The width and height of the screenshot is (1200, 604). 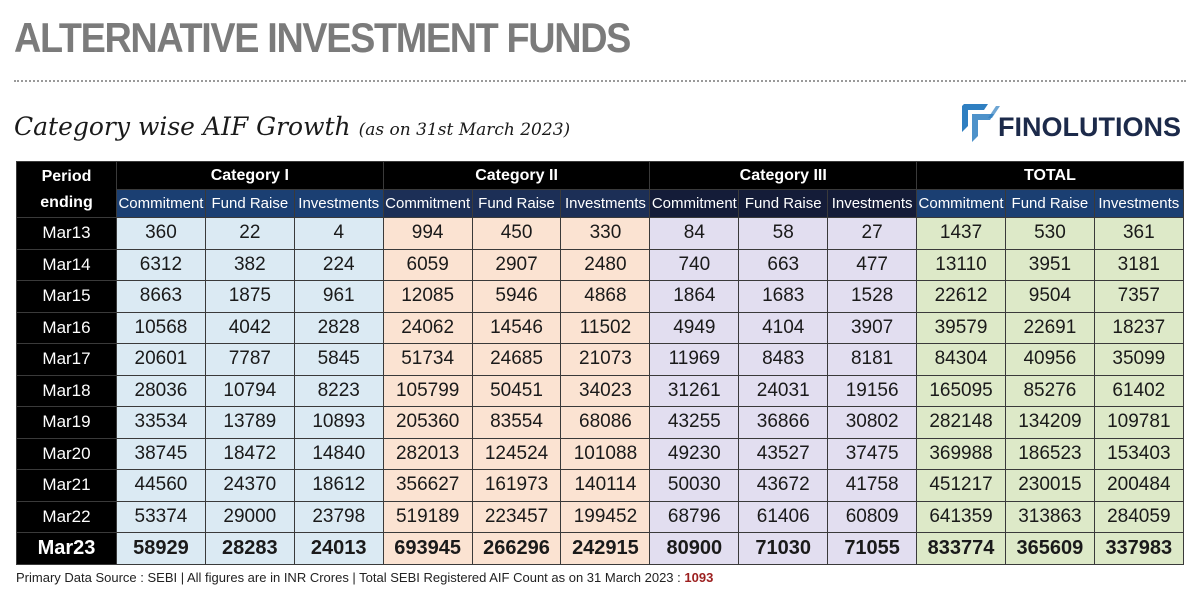 What do you see at coordinates (66, 485) in the screenshot?
I see `period-cell: Mar21` at bounding box center [66, 485].